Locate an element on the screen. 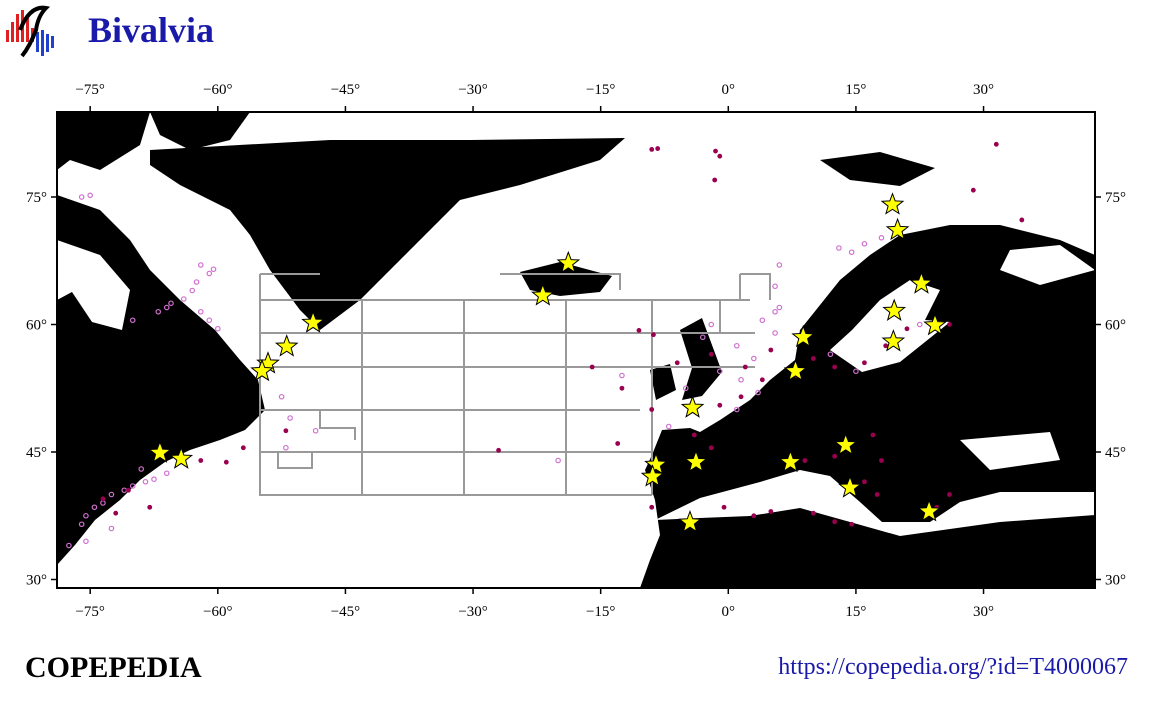 Image resolution: width=1150 pixels, height=710 pixels. lon-tick-label: −45° is located at coordinates (345, 90).